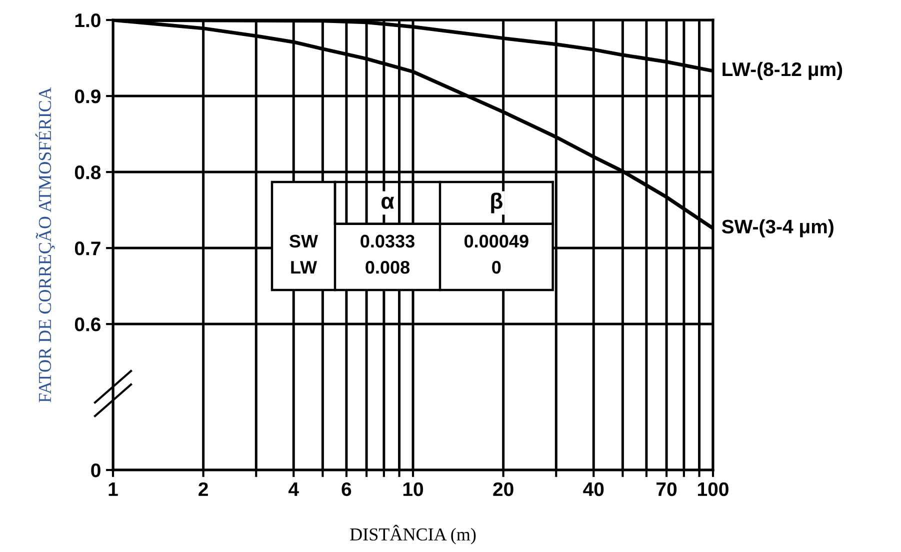 Image resolution: width=901 pixels, height=552 pixels. What do you see at coordinates (388, 267) in the screenshot?
I see `annotation: 0.008` at bounding box center [388, 267].